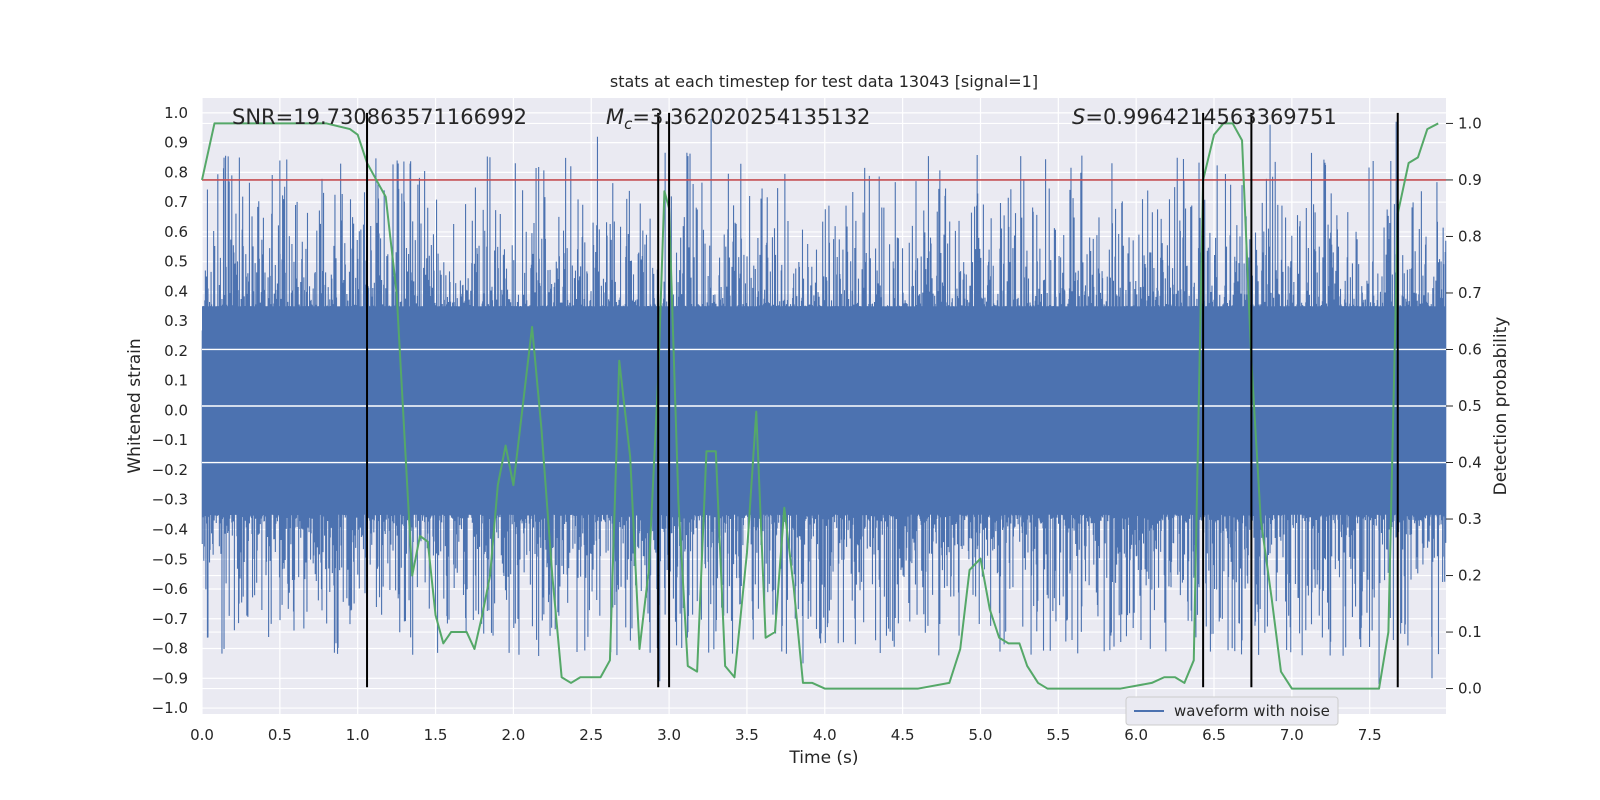 This screenshot has width=1600, height=800. What do you see at coordinates (176, 262) in the screenshot?
I see `y-tick-label: 0.5` at bounding box center [176, 262].